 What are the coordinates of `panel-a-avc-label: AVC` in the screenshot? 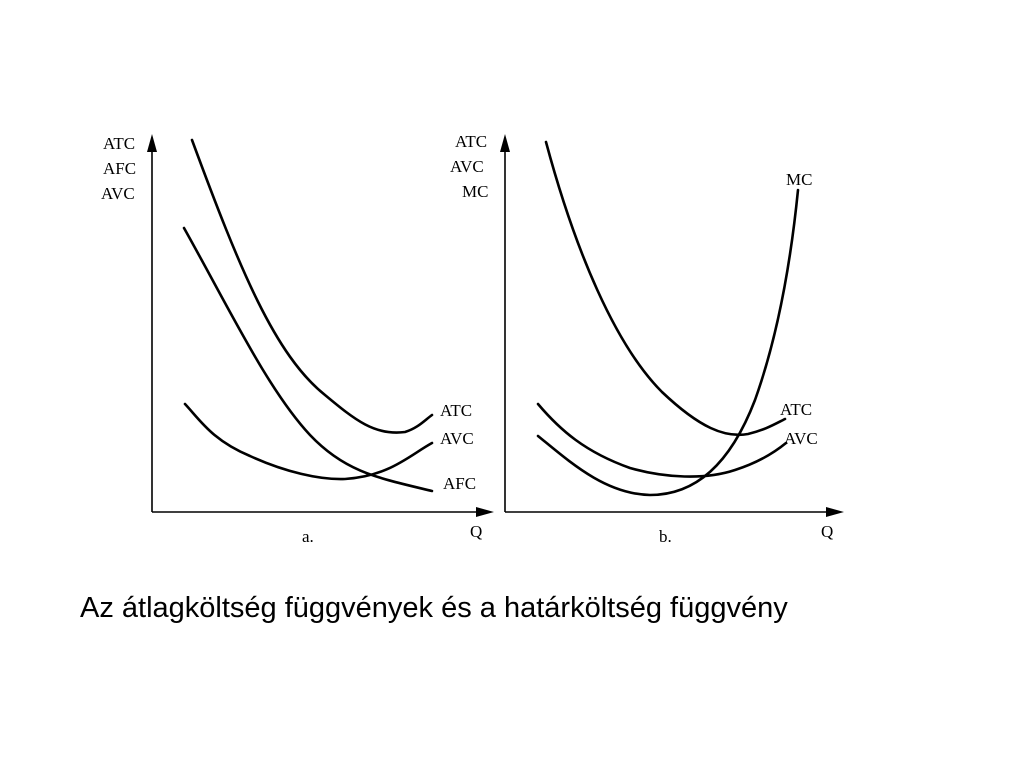 It's located at (457, 438).